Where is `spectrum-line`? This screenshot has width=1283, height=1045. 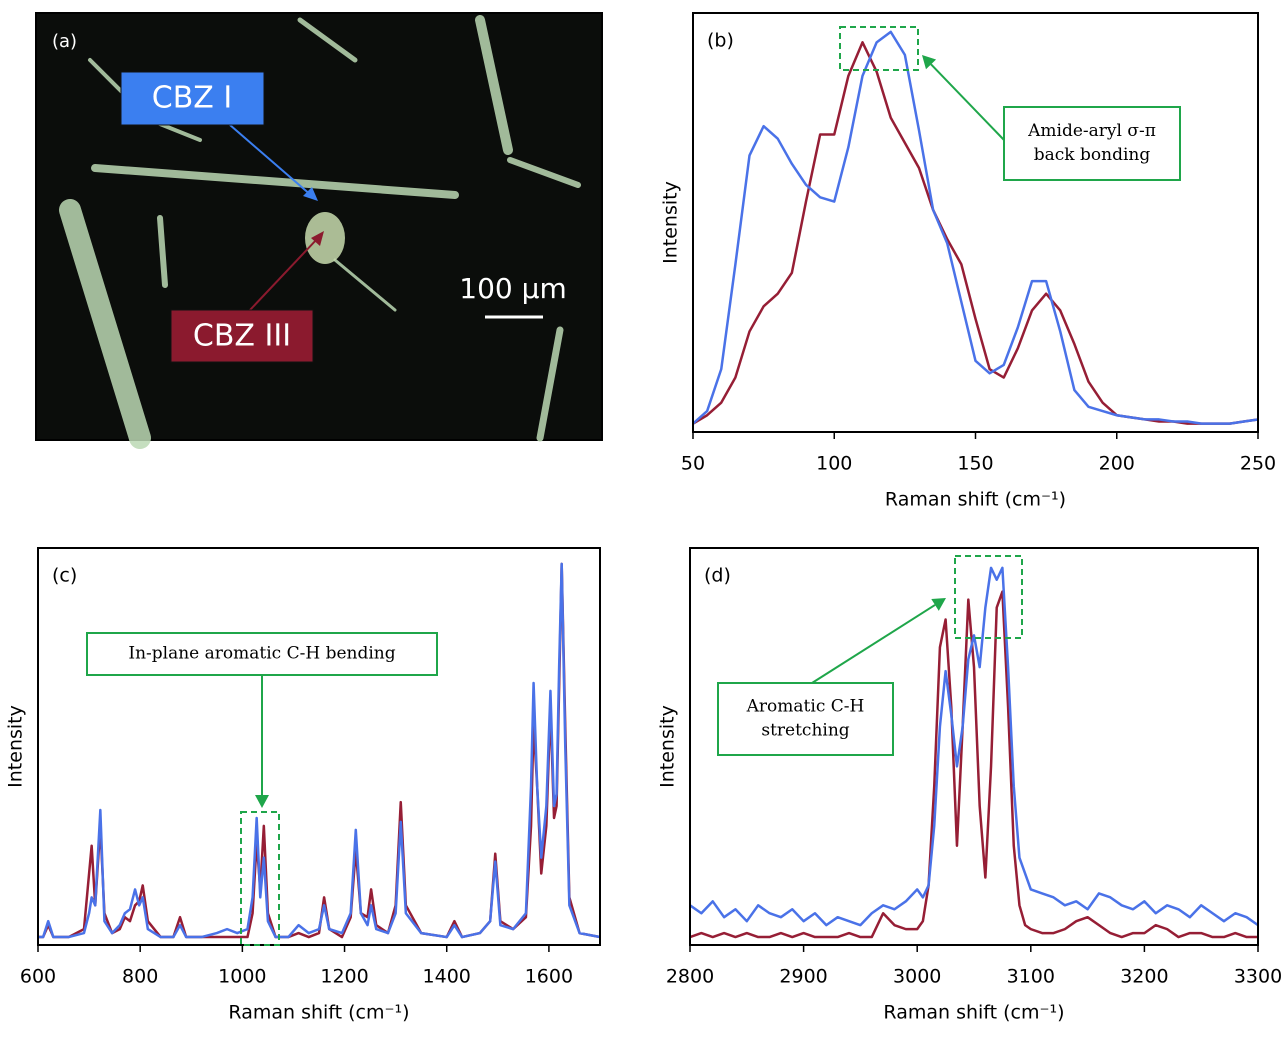
spectrum-line is located at coordinates (974, 764).